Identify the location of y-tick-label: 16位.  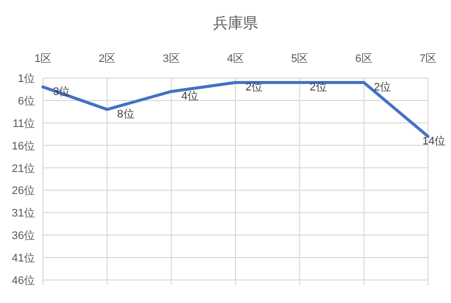
(23, 146).